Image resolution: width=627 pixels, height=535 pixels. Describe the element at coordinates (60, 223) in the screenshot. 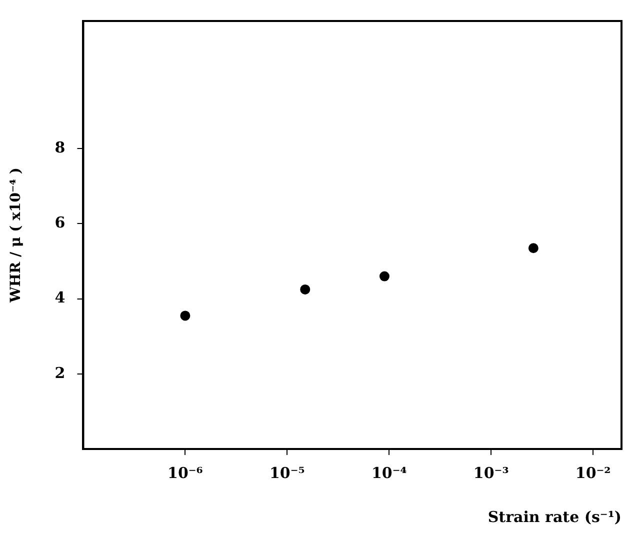

I see `y-tick-label: 6` at that location.